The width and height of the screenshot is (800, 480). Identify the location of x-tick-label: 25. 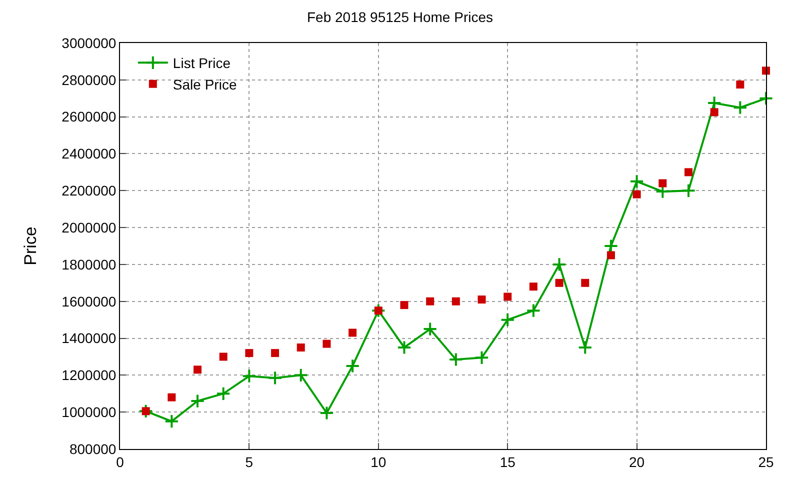
(766, 462).